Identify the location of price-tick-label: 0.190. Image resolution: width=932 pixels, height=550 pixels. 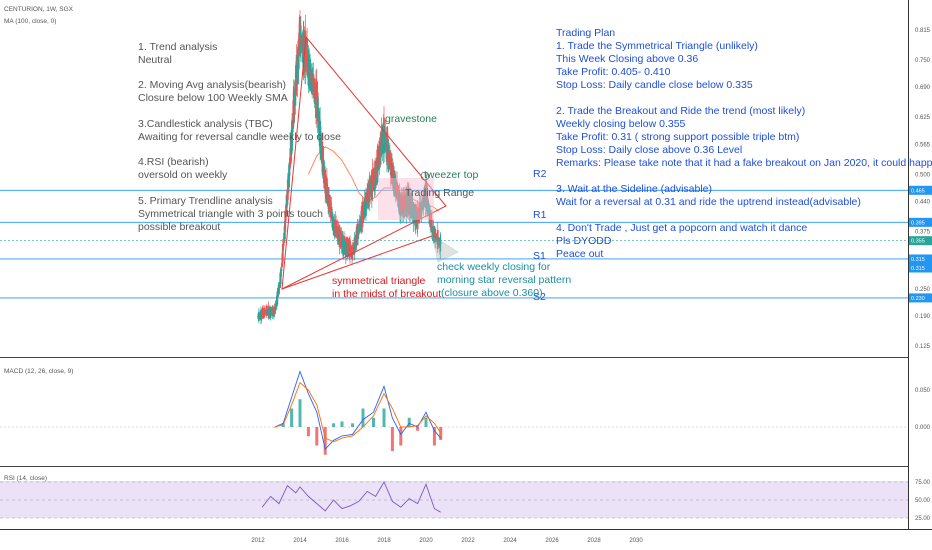
(923, 317).